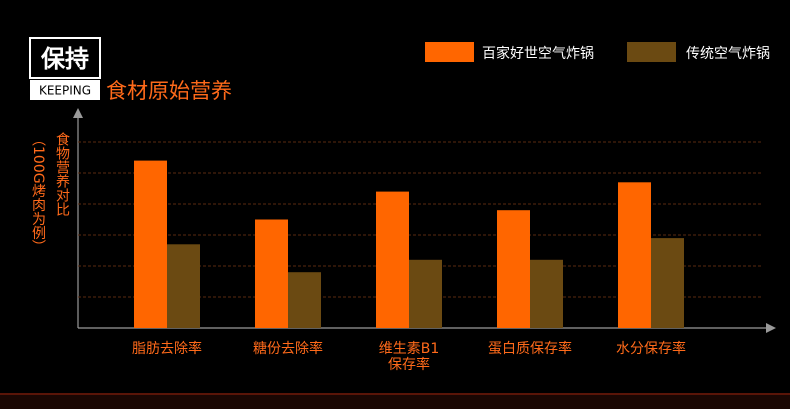 The image size is (790, 409). I want to click on legend-label: 传统空气炸锅, so click(728, 54).